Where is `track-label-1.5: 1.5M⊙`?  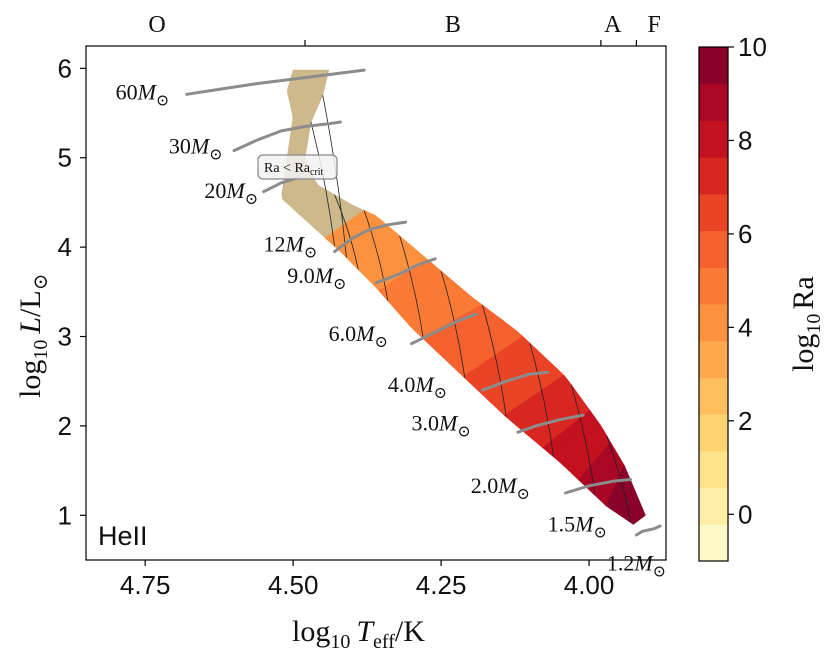 track-label-1.5: 1.5M⊙ is located at coordinates (577, 526).